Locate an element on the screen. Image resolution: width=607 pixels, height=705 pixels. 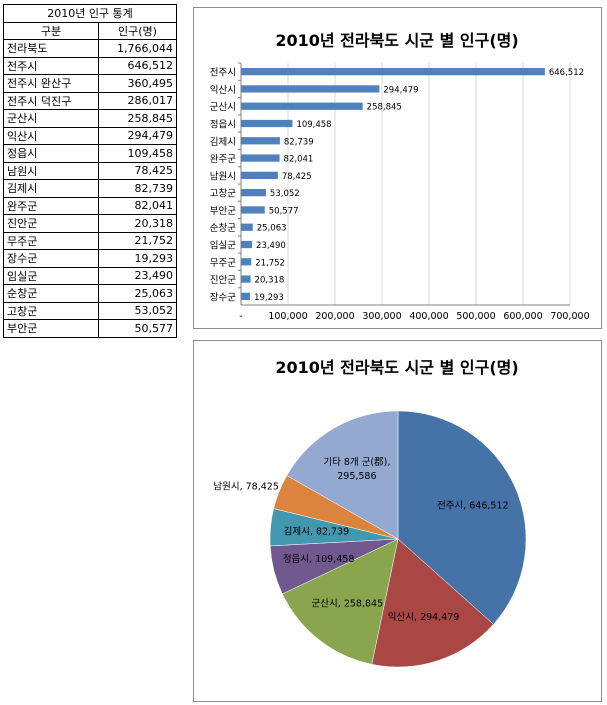
table-header-row: 구분 인구(명) is located at coordinates (90, 30).